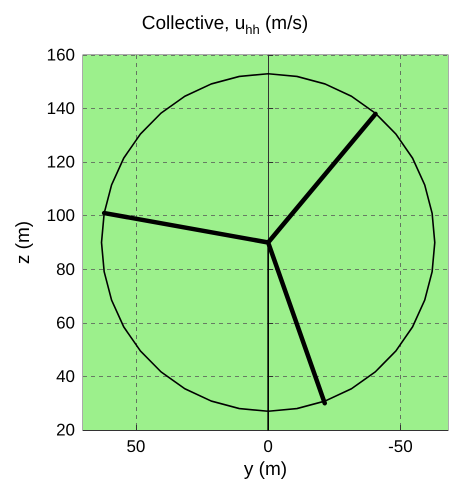 The height and width of the screenshot is (484, 450). I want to click on y-tick-label: 20, so click(65, 430).